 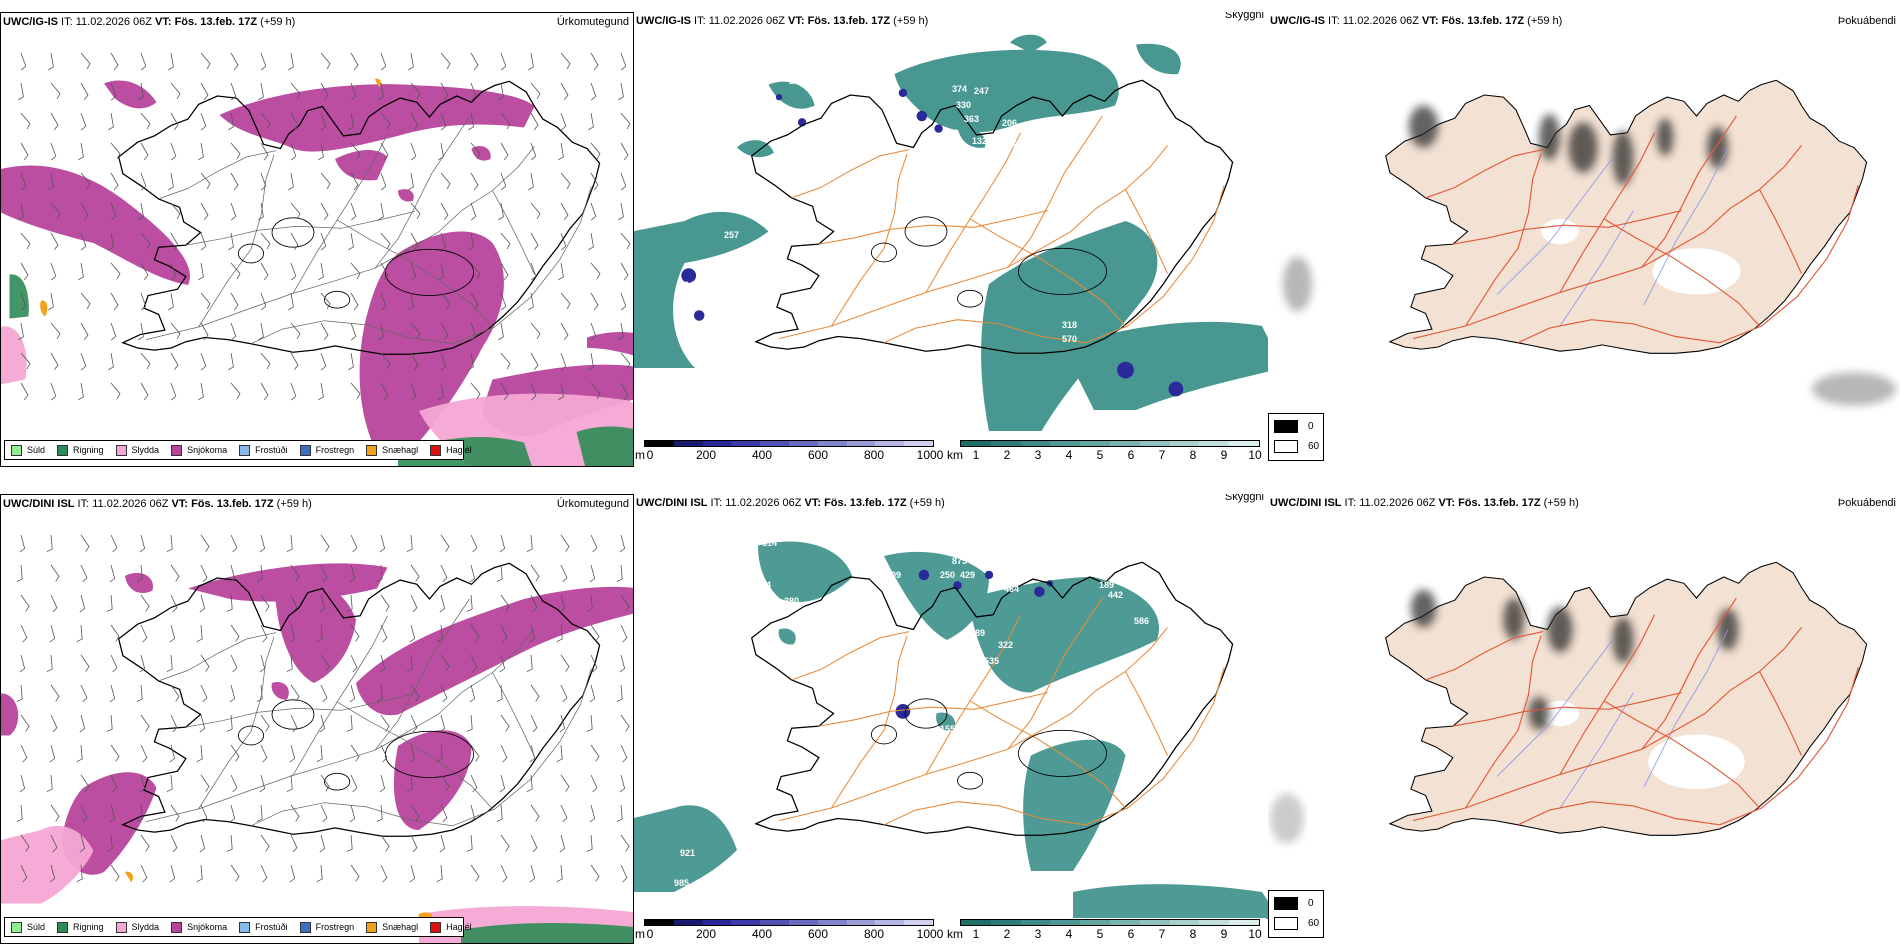 What do you see at coordinates (930, 934) in the screenshot?
I see `colorbar-tick: 1000` at bounding box center [930, 934].